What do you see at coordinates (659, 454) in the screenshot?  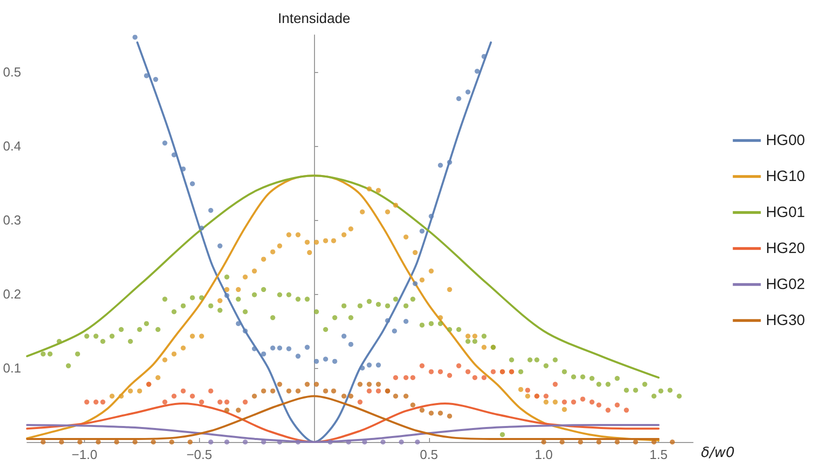 I see `x-tick-label: 1.5` at bounding box center [659, 454].